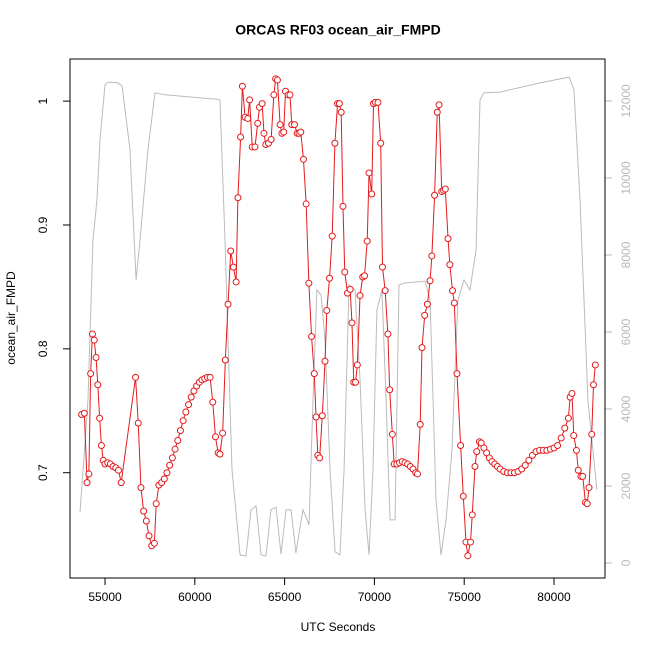 Image resolution: width=650 pixels, height=650 pixels. What do you see at coordinates (626, 485) in the screenshot?
I see `y2-tick-label: 2000` at bounding box center [626, 485].